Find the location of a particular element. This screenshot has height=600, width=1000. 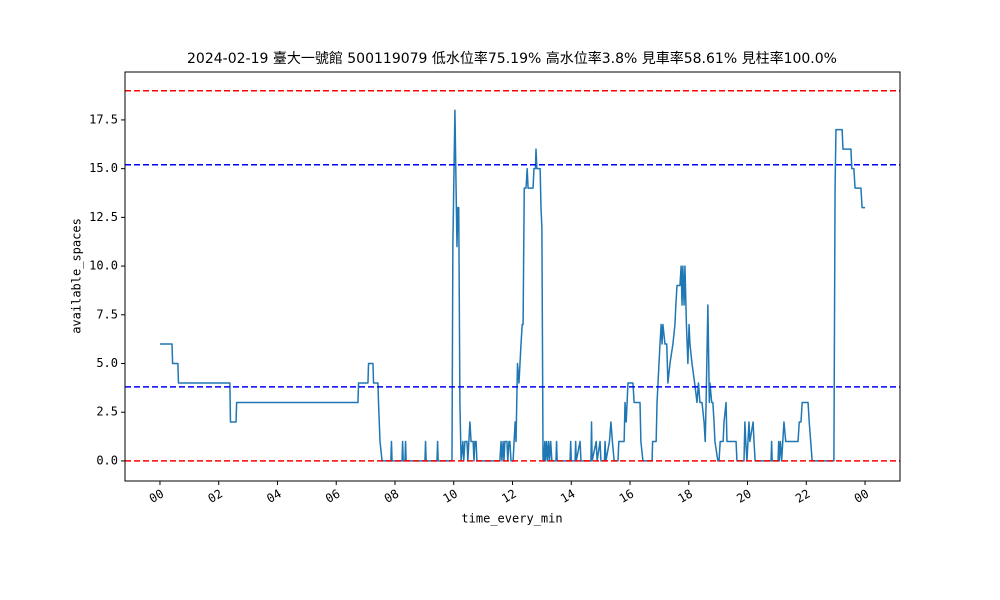

x-tick-label: 10 is located at coordinates (450, 496).